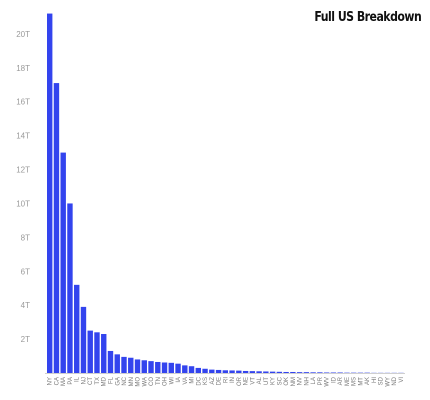  Describe the element at coordinates (348, 381) in the screenshot. I see `x-tick-label: ME` at that location.